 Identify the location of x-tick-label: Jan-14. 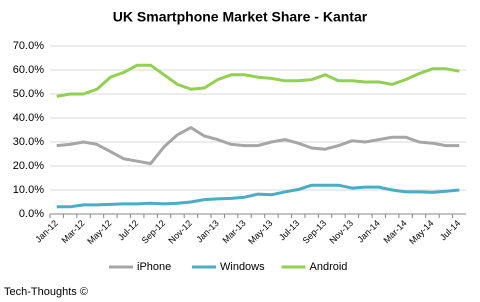
(368, 231).